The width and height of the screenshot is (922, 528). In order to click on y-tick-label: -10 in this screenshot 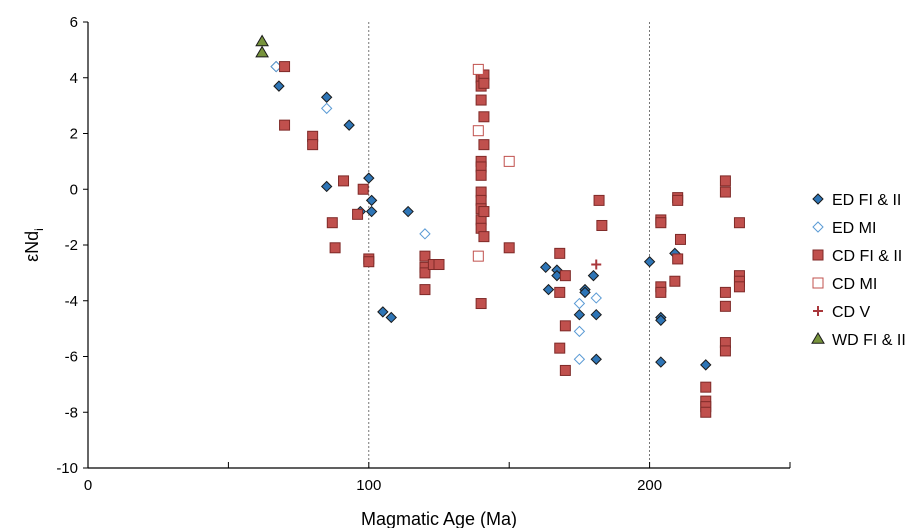, I will do `click(67, 468)`.